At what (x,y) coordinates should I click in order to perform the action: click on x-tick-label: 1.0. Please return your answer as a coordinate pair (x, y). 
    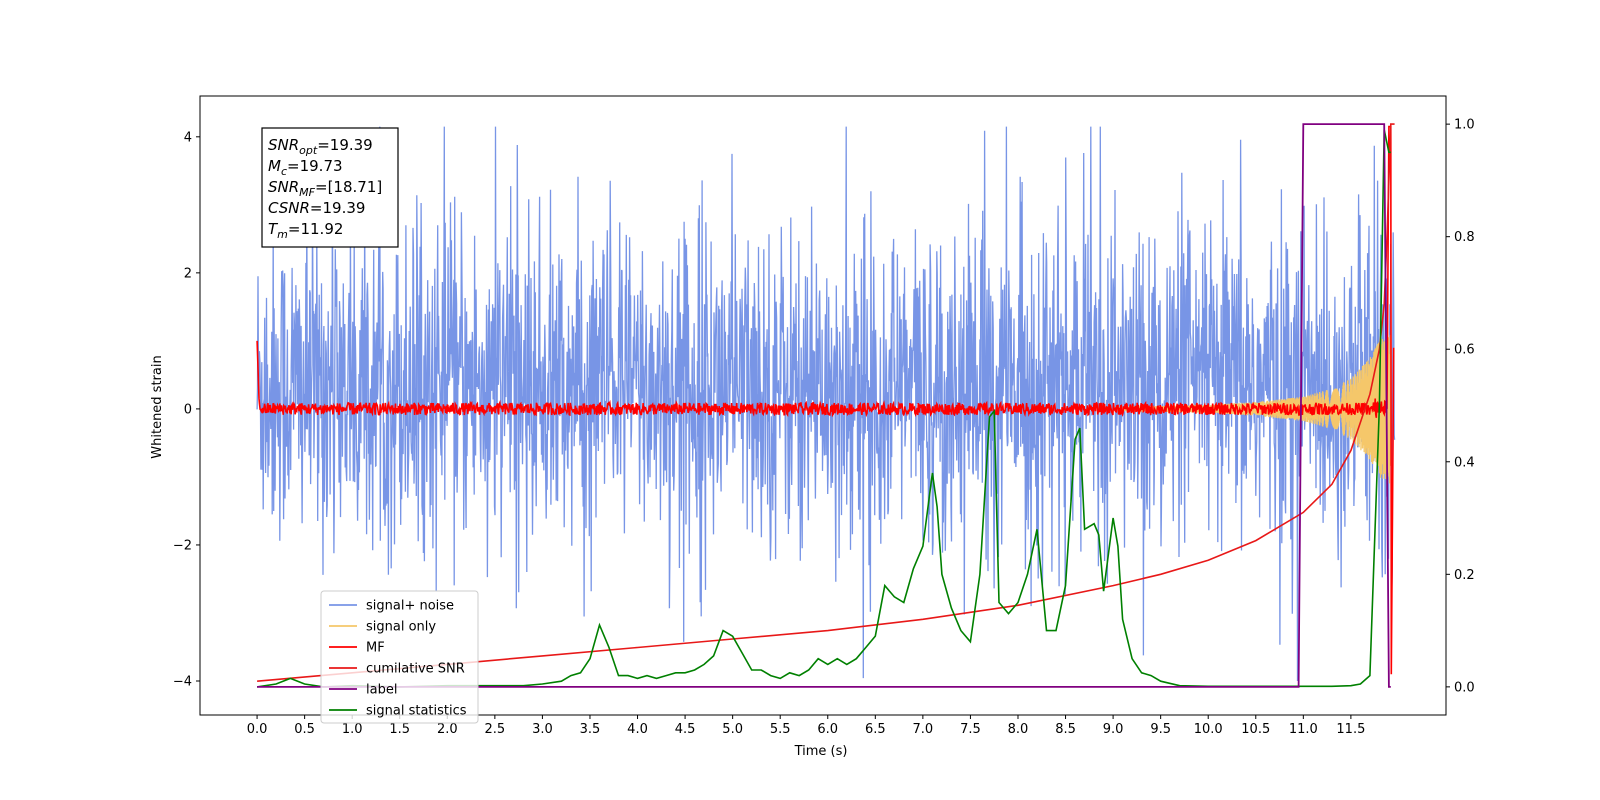
    Looking at the image, I should click on (352, 729).